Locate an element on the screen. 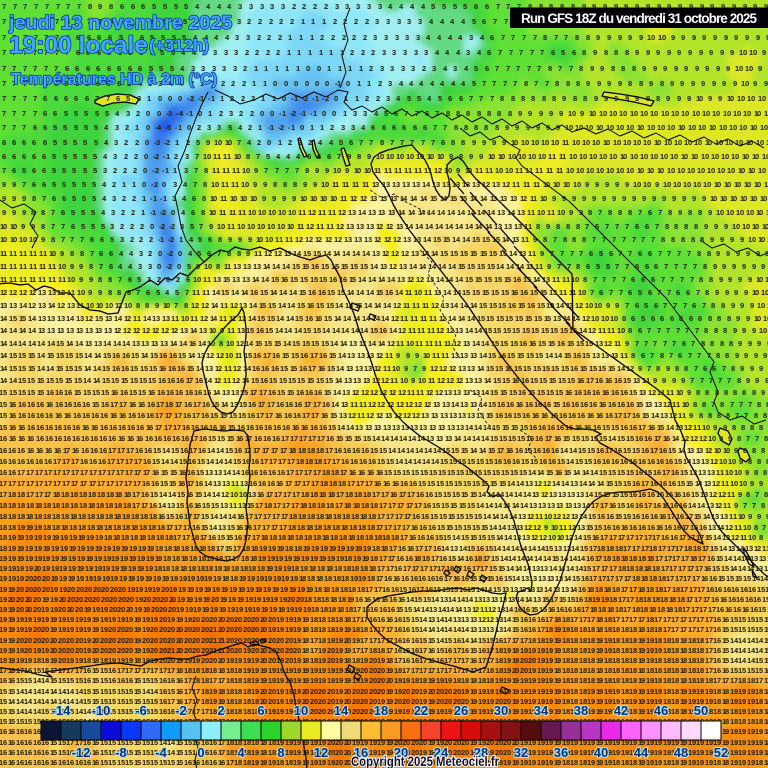 This screenshot has width=768, height=768. svg-text: 38 is located at coordinates (581, 710).